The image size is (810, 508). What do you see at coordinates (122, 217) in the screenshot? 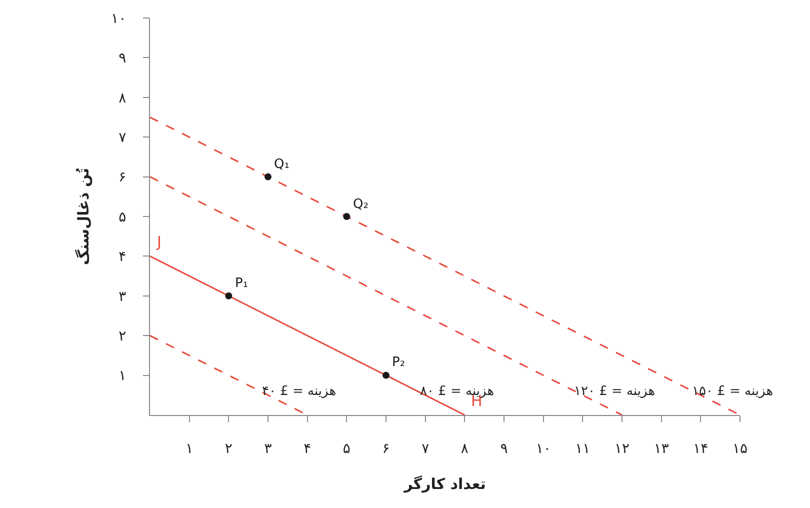
I see `y-tick-label: ۵` at bounding box center [122, 217].